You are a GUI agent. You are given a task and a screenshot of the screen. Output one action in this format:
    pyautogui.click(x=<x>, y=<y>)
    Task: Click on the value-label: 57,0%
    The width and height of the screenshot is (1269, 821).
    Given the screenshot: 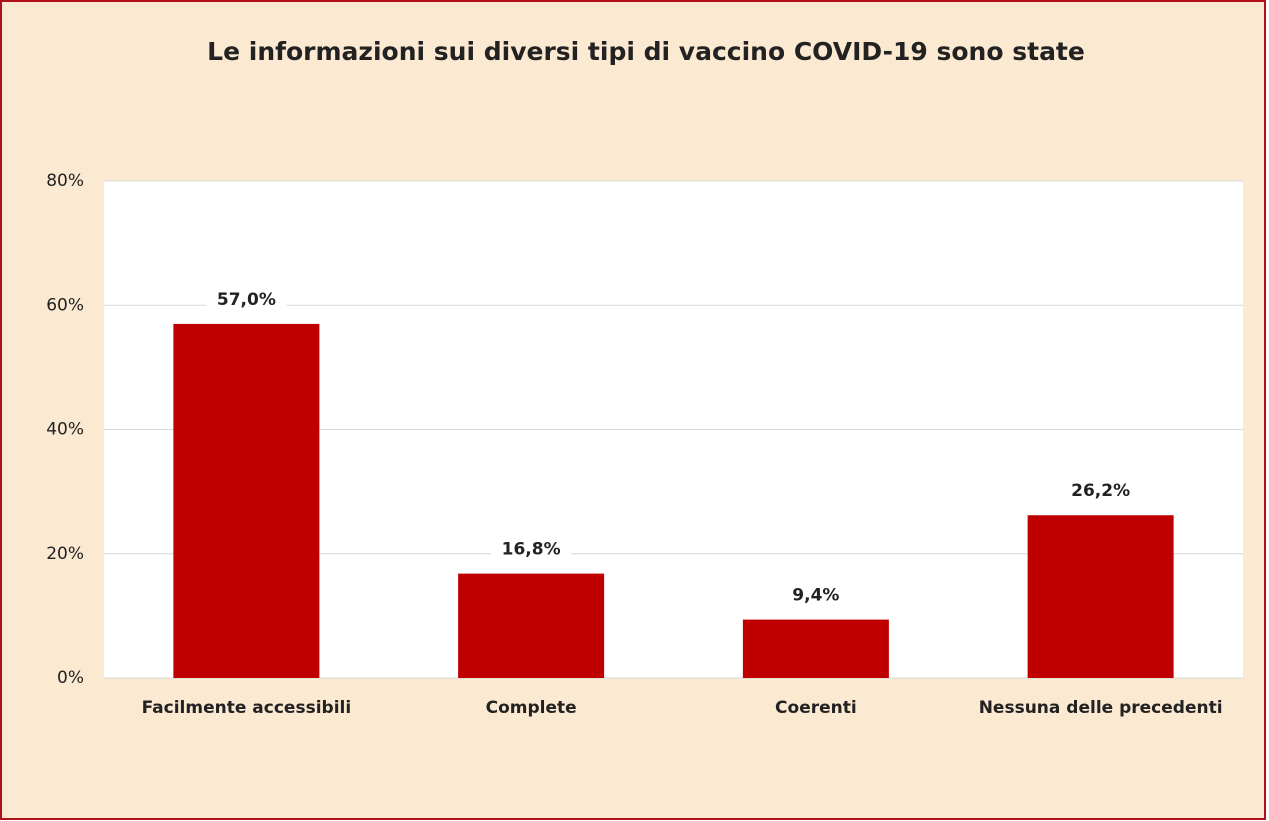 What is the action you would take?
    pyautogui.click(x=246, y=300)
    